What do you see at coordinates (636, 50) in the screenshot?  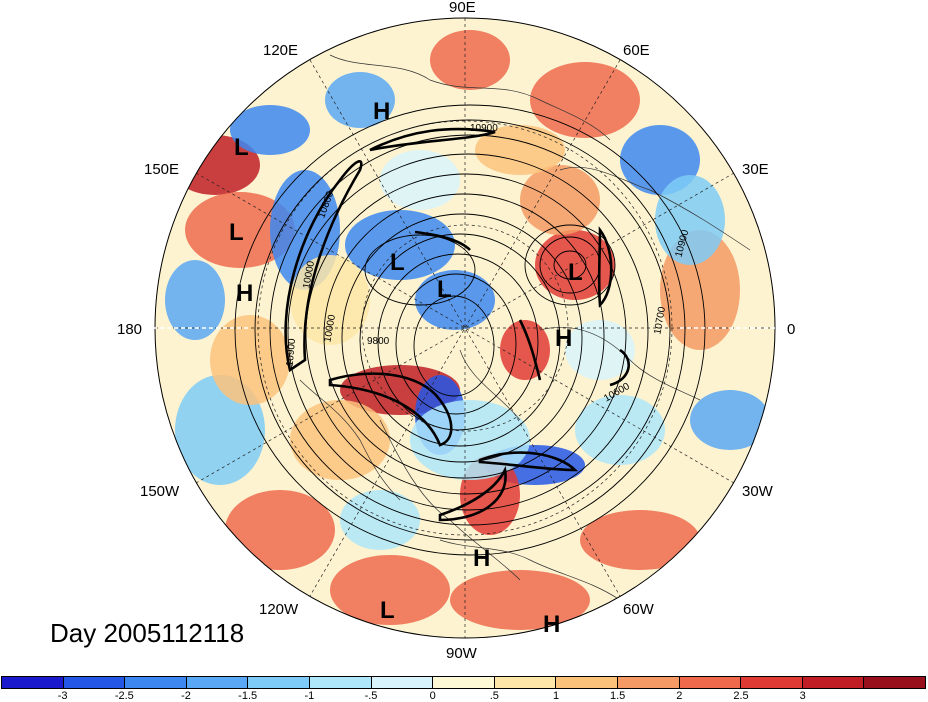 I see `lon-label-60e: 60E` at bounding box center [636, 50].